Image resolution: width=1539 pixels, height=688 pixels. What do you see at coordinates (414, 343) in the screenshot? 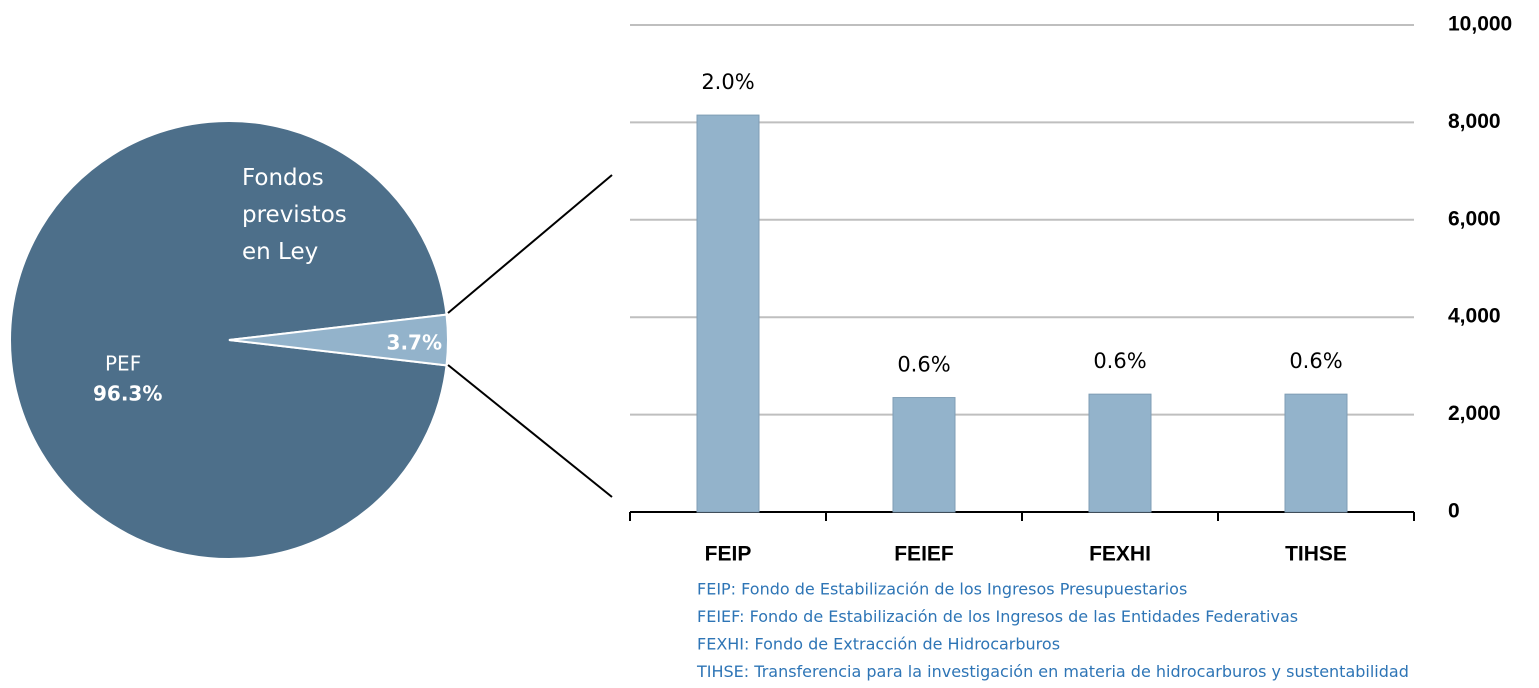
I see `slice-value-label: 3.7%` at bounding box center [414, 343].